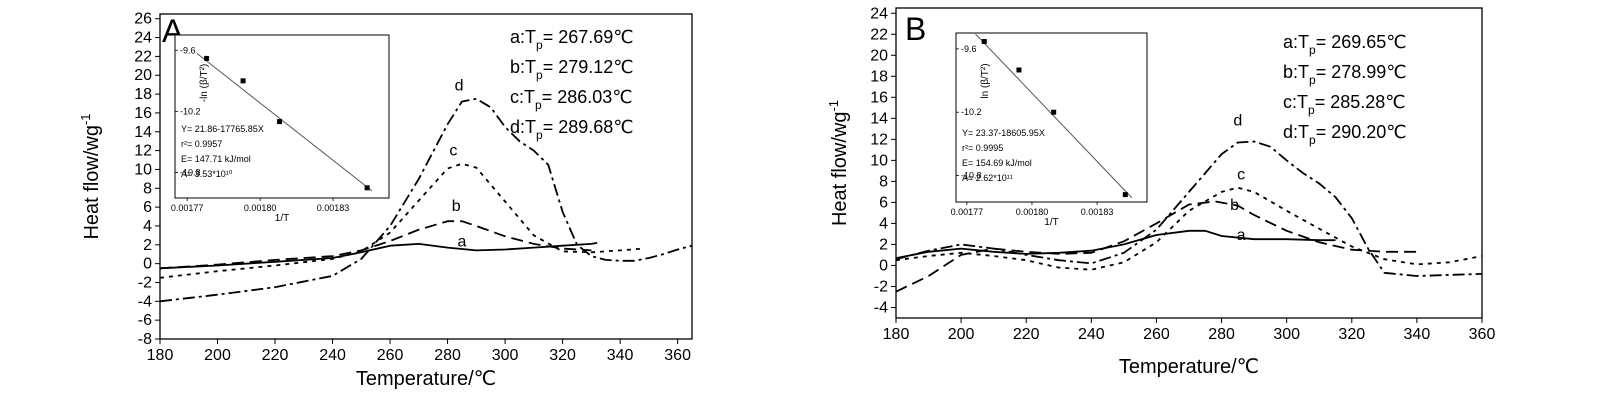 Image resolution: width=1600 pixels, height=402 pixels. I want to click on inset-annotation: r²= 0.9995, so click(982, 148).